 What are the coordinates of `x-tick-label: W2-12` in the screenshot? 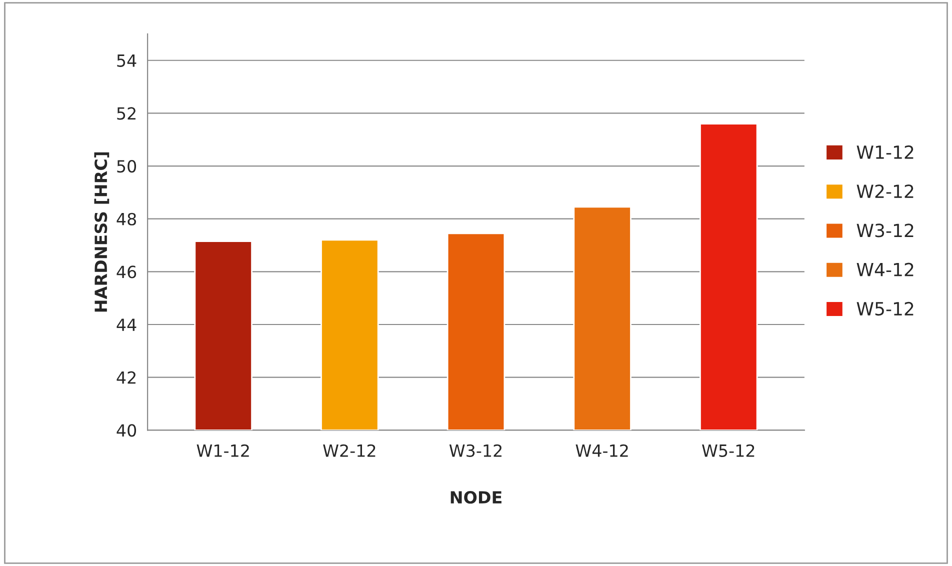 It's located at (349, 450).